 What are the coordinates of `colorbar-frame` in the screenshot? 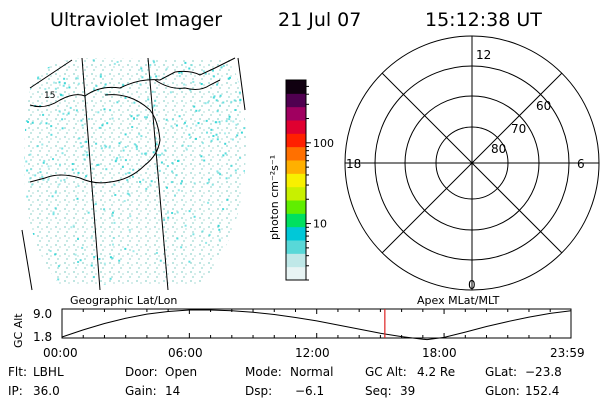 It's located at (296, 180).